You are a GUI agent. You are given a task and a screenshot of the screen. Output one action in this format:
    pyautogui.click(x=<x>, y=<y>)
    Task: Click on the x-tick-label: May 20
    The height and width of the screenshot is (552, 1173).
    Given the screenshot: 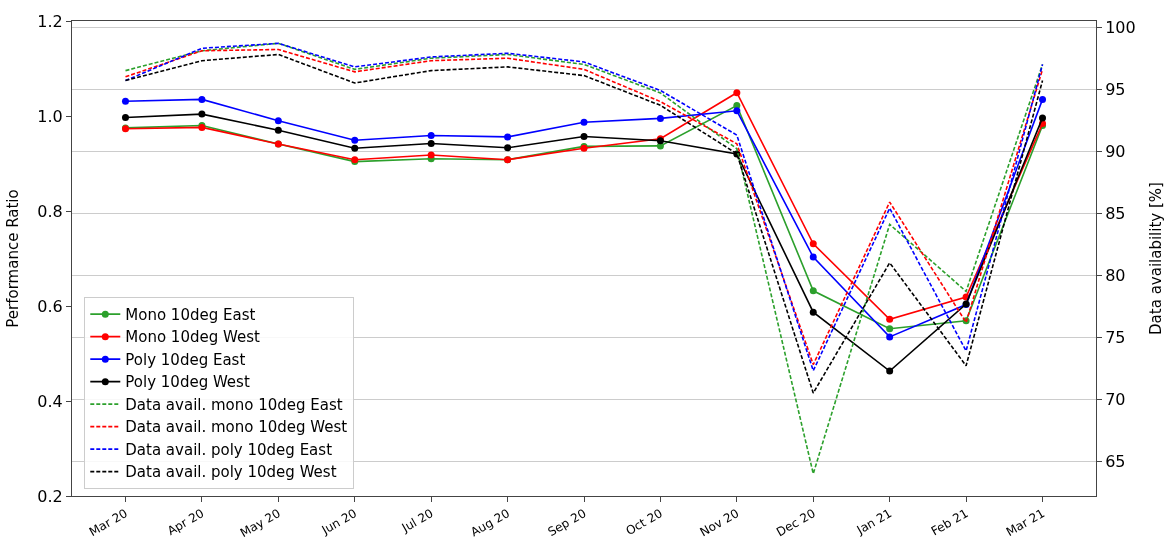 What is the action you would take?
    pyautogui.click(x=260, y=523)
    